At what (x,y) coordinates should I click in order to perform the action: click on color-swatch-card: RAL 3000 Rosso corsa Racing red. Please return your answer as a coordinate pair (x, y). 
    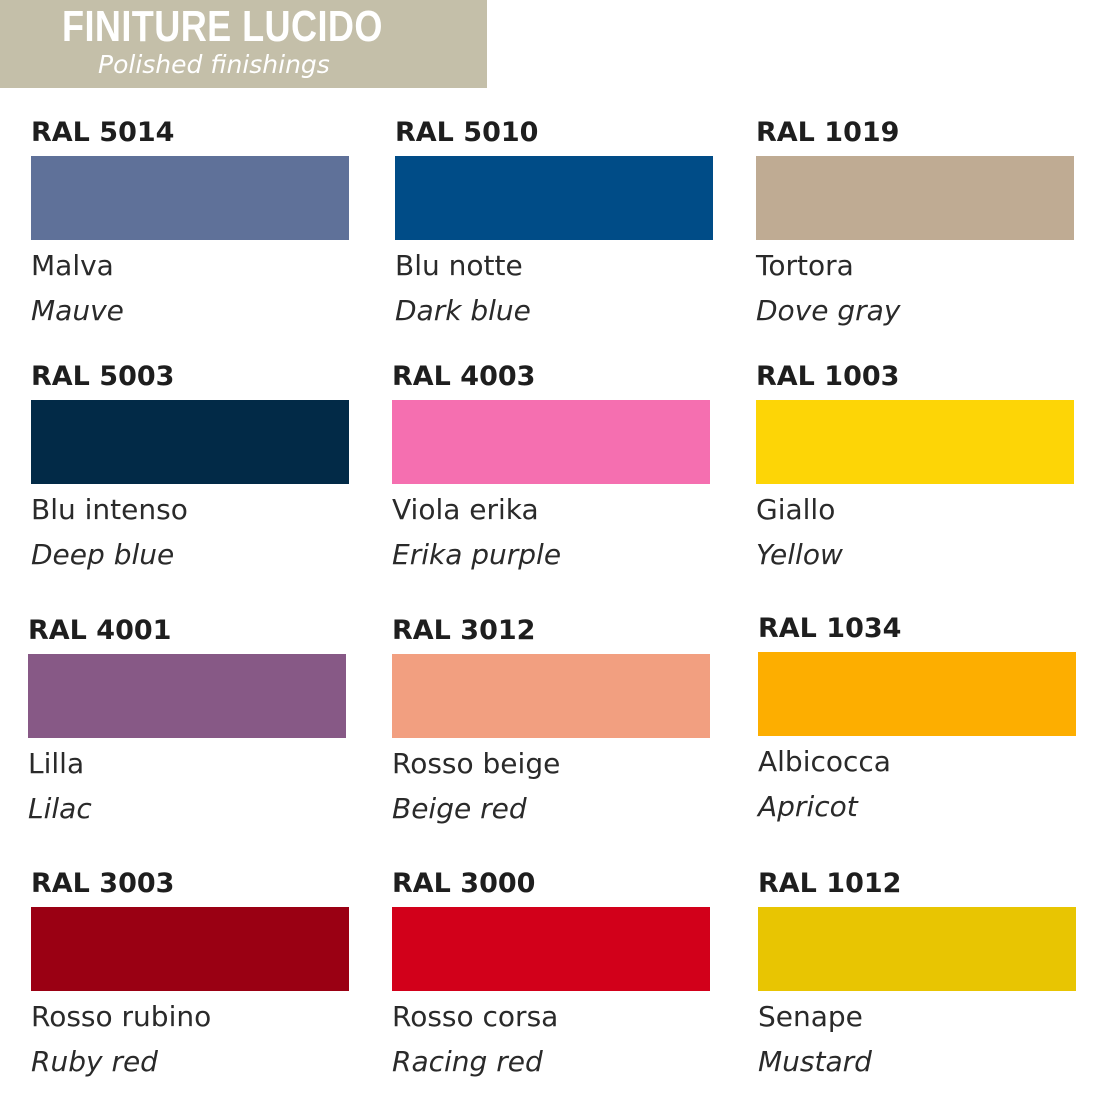
    Looking at the image, I should click on (552, 973).